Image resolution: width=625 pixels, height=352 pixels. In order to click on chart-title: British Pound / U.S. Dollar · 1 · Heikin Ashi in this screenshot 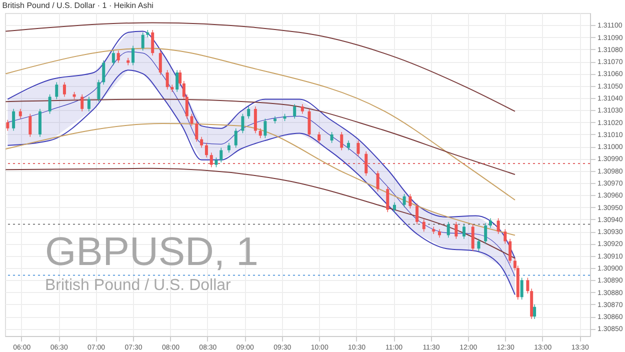, I will do `click(78, 5)`.